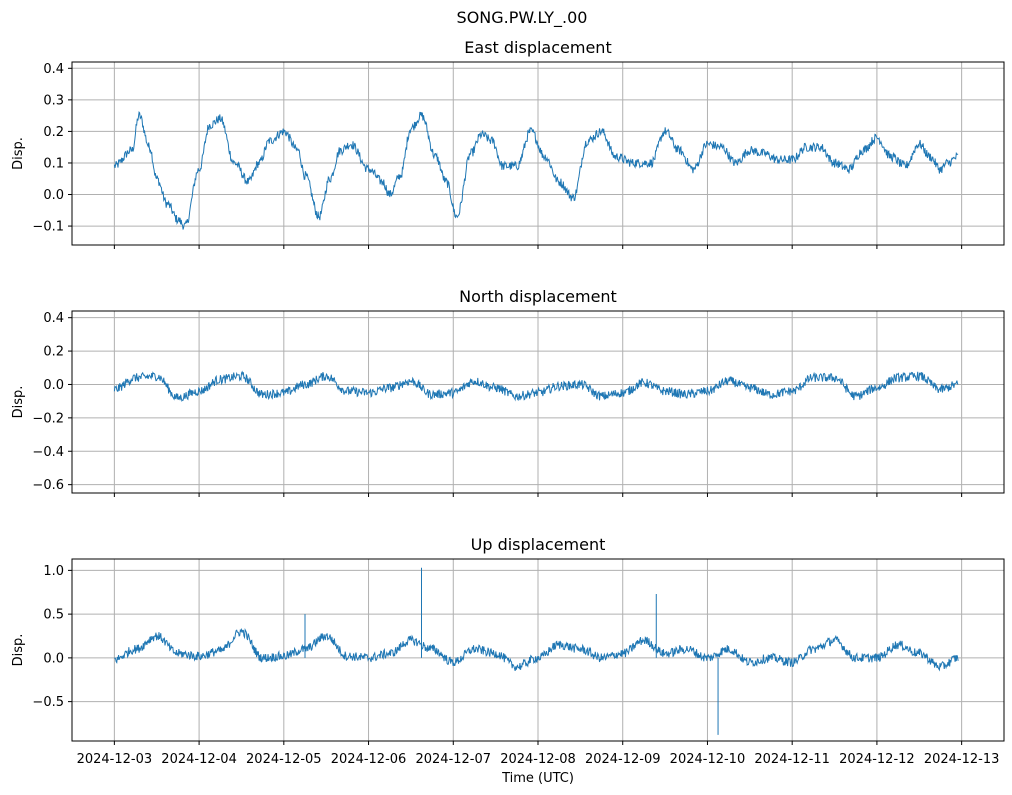 Image resolution: width=1012 pixels, height=795 pixels. What do you see at coordinates (536, 386) in the screenshot?
I see `north-series-line` at bounding box center [536, 386].